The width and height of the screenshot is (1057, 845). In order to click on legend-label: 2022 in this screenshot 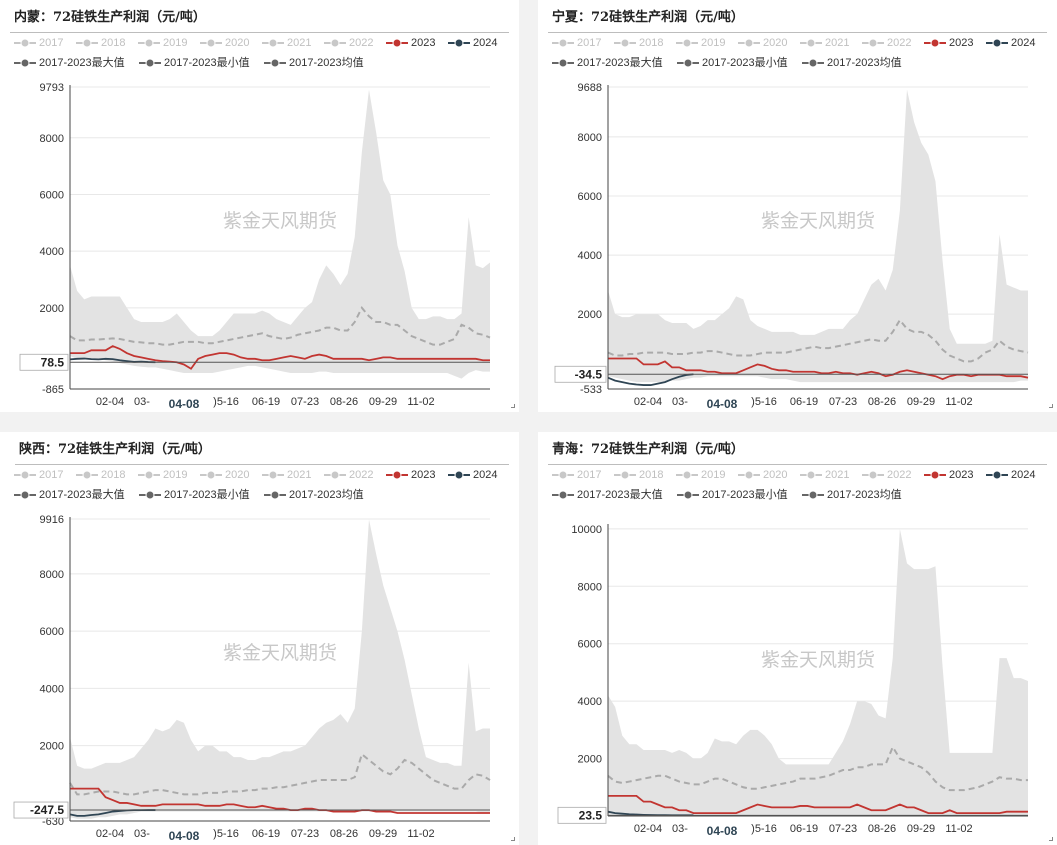, I will do `click(899, 43)`.